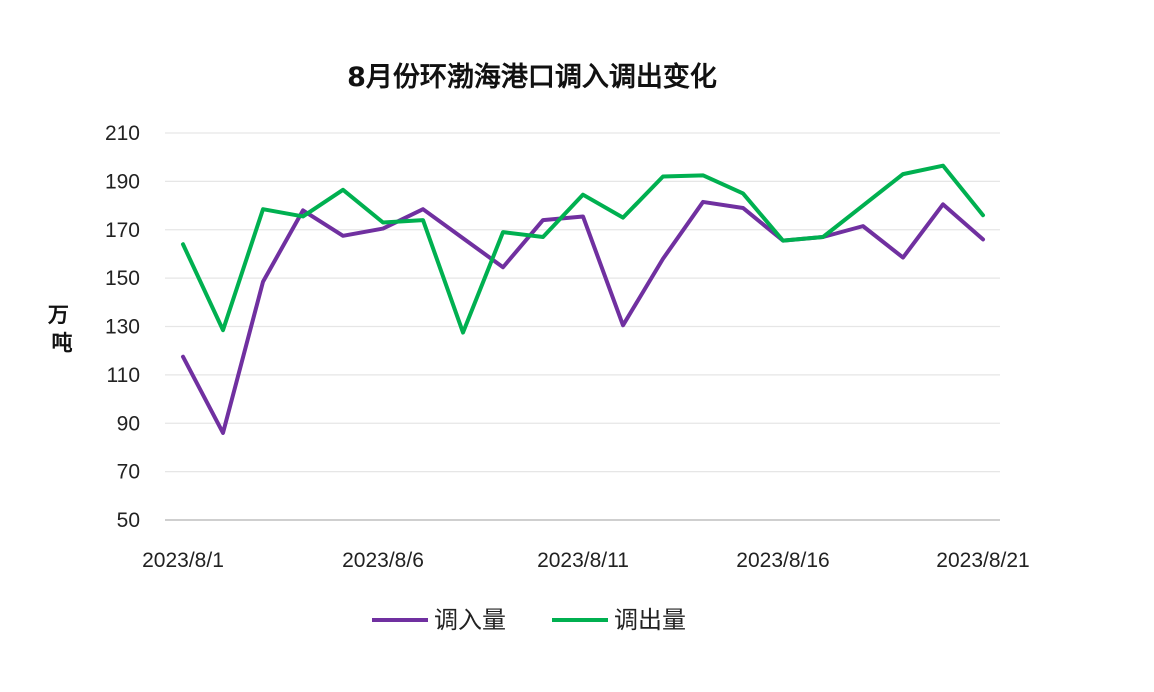  Describe the element at coordinates (532, 77) in the screenshot. I see `chart-title: 8月份环渤海港口调入调出变化` at that location.